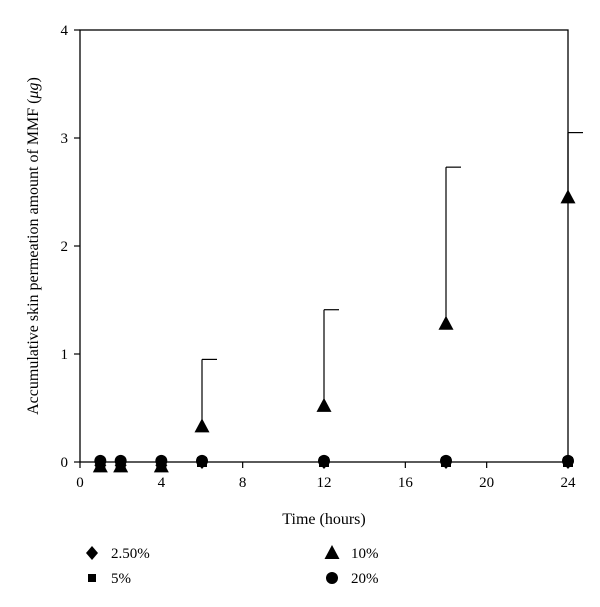  Describe the element at coordinates (65, 31) in the screenshot. I see `y-tick-label: 4` at that location.